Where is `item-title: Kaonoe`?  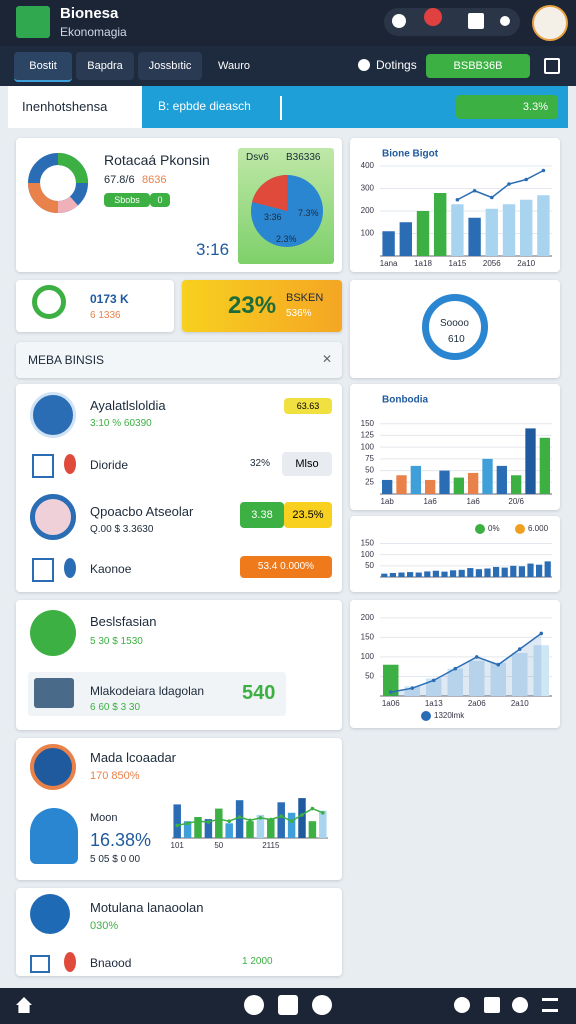
item-title: Kaonoe is located at coordinates (111, 569).